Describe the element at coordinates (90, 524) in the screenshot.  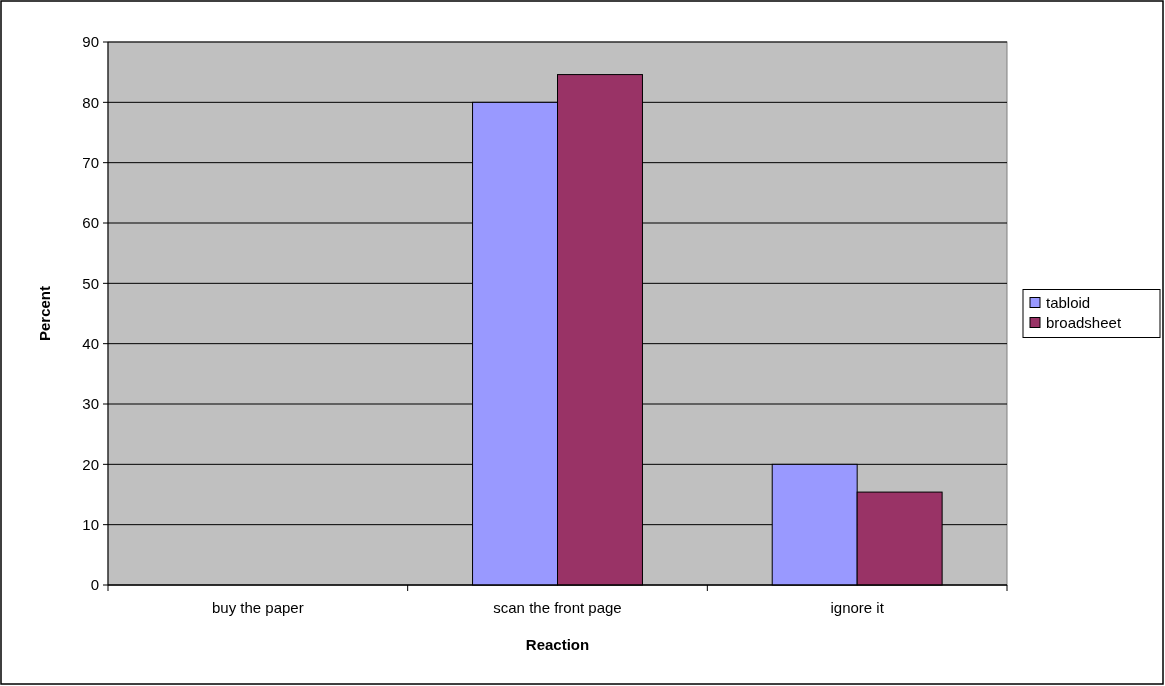
I see `y-tick-label: 10` at that location.